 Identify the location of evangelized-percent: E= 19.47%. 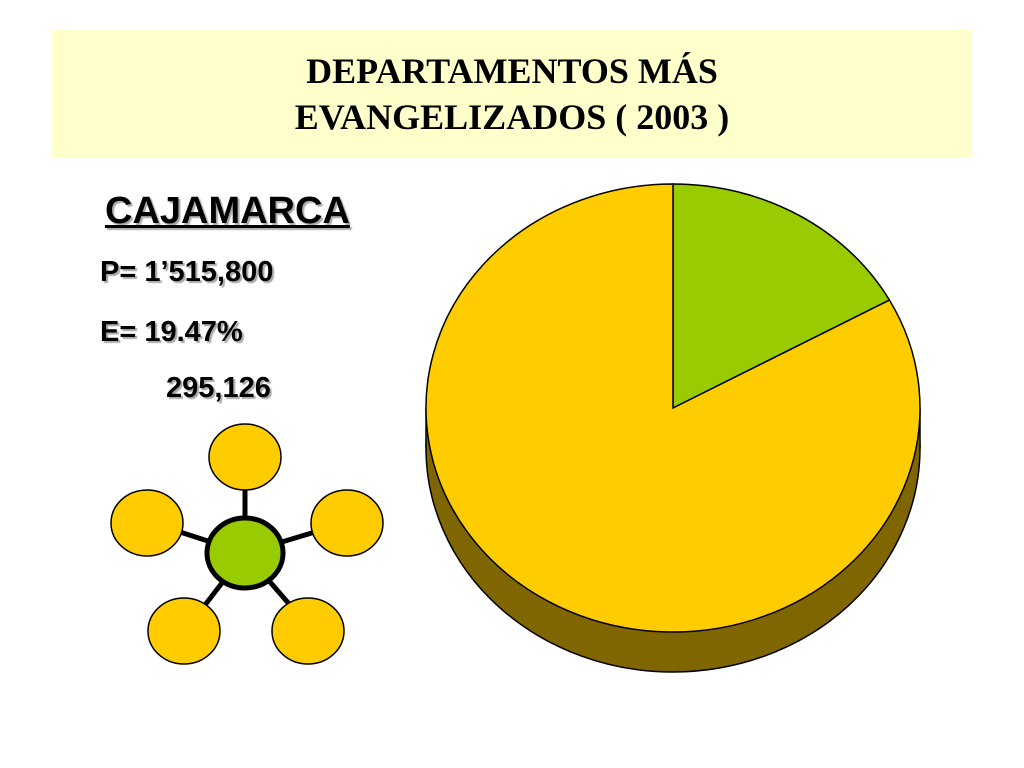
(171, 332).